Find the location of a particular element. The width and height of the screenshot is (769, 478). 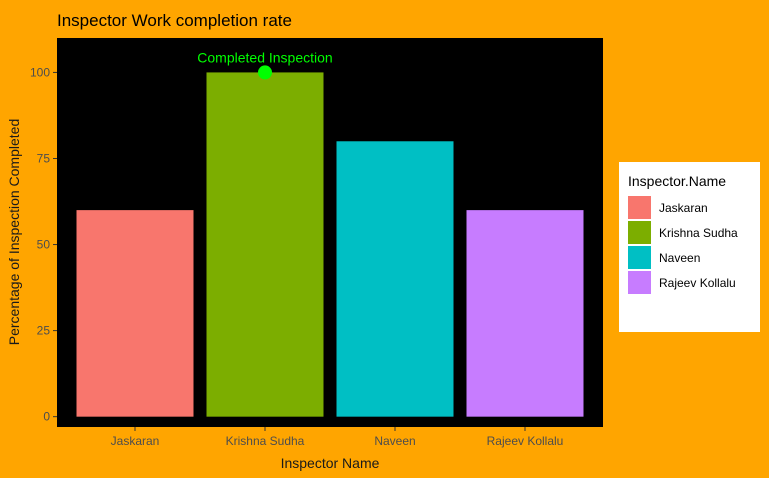

y-axis: 0 25 50 75 100 is located at coordinates (43, 244).